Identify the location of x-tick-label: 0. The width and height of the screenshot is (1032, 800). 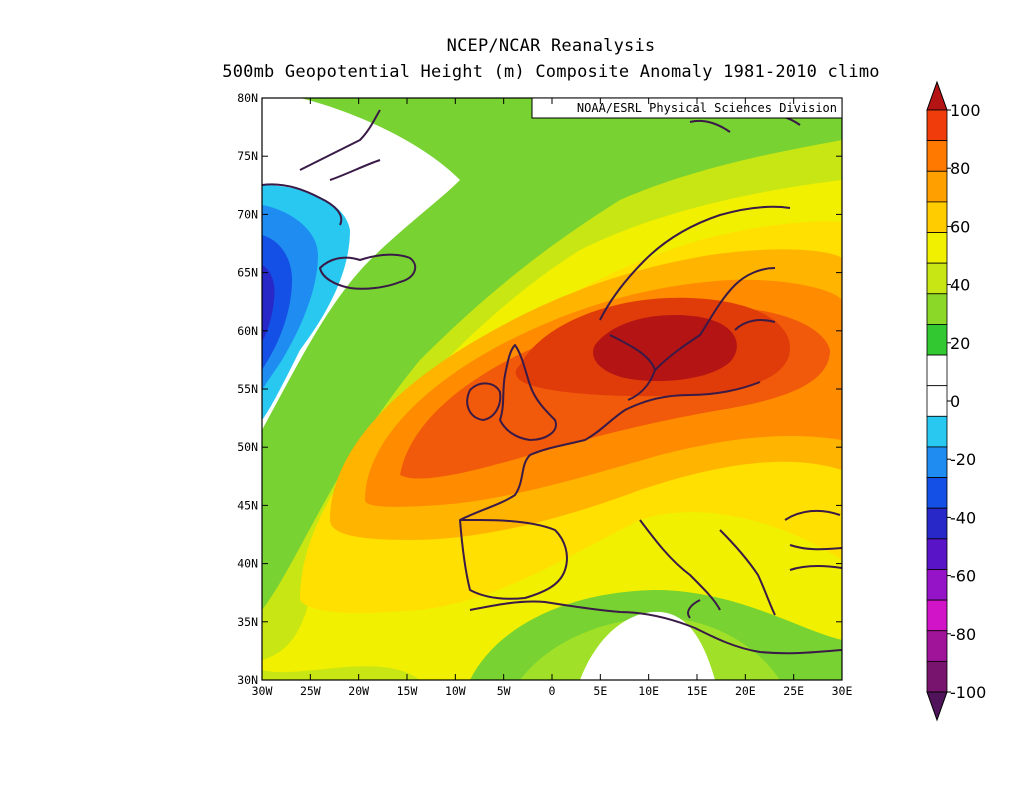
(552, 691).